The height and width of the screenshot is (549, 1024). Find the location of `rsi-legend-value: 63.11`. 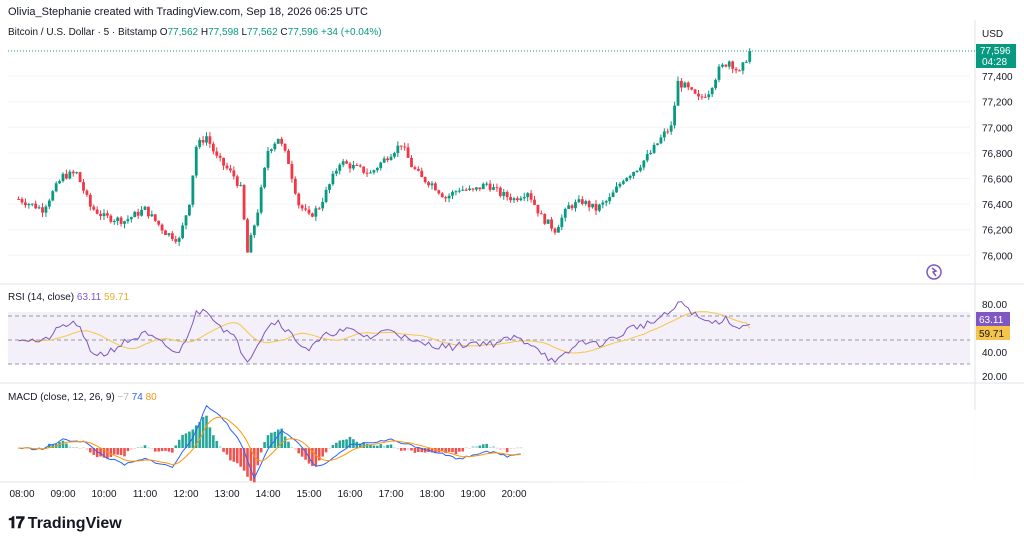

rsi-legend-value: 63.11 is located at coordinates (89, 297).